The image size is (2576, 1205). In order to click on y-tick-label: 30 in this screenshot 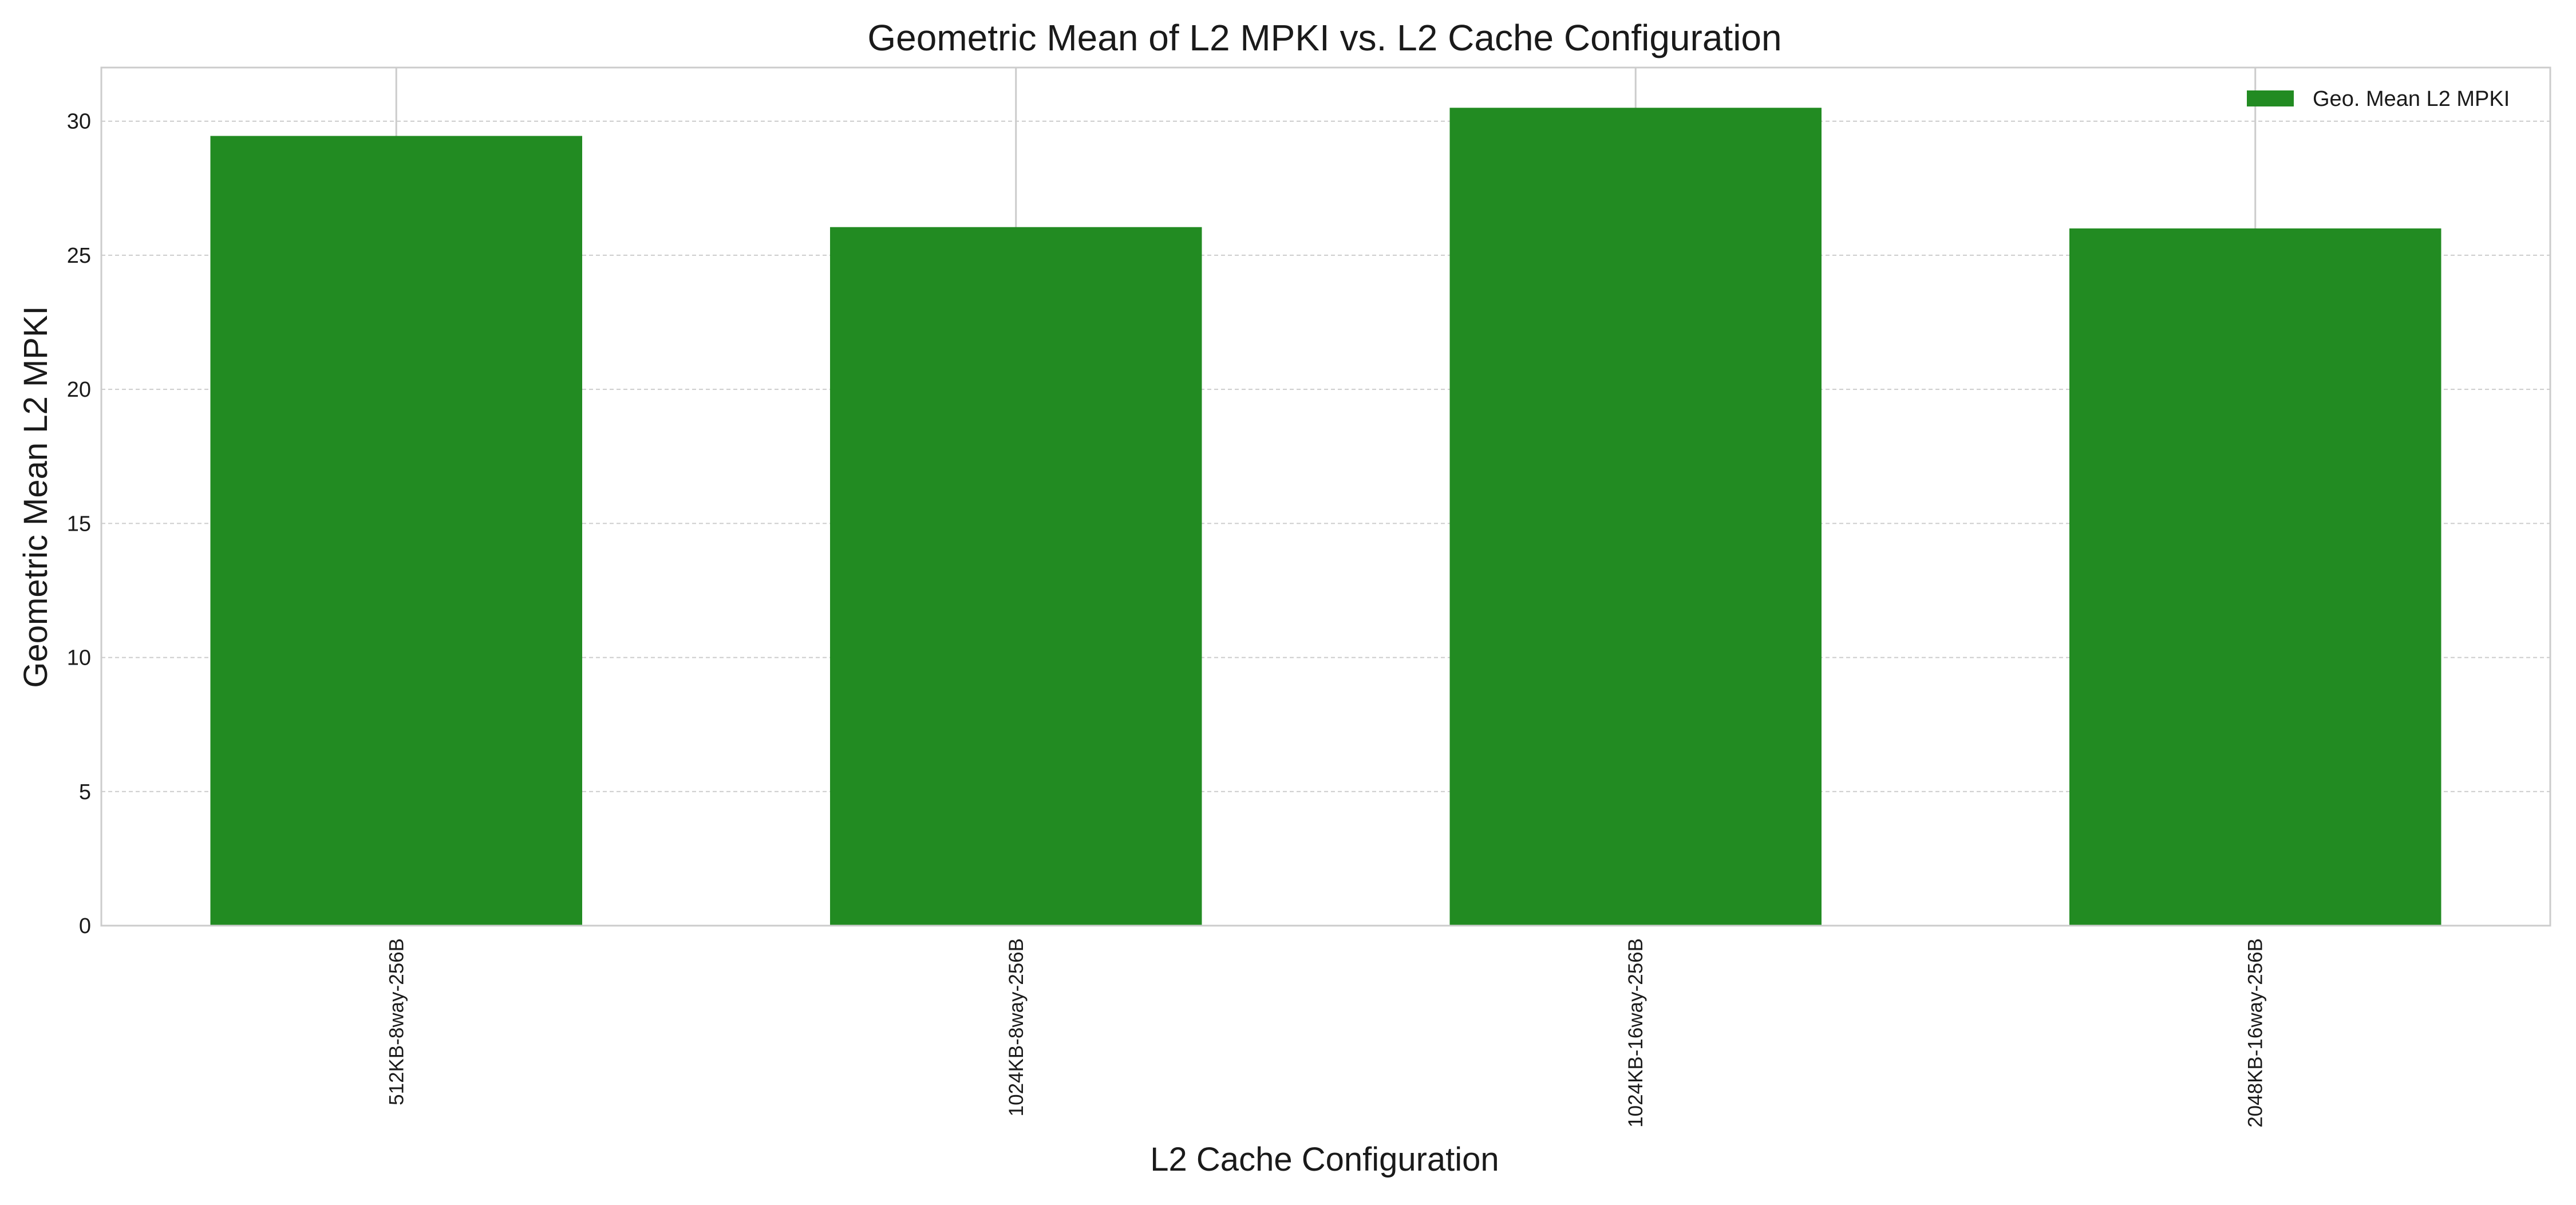, I will do `click(79, 122)`.